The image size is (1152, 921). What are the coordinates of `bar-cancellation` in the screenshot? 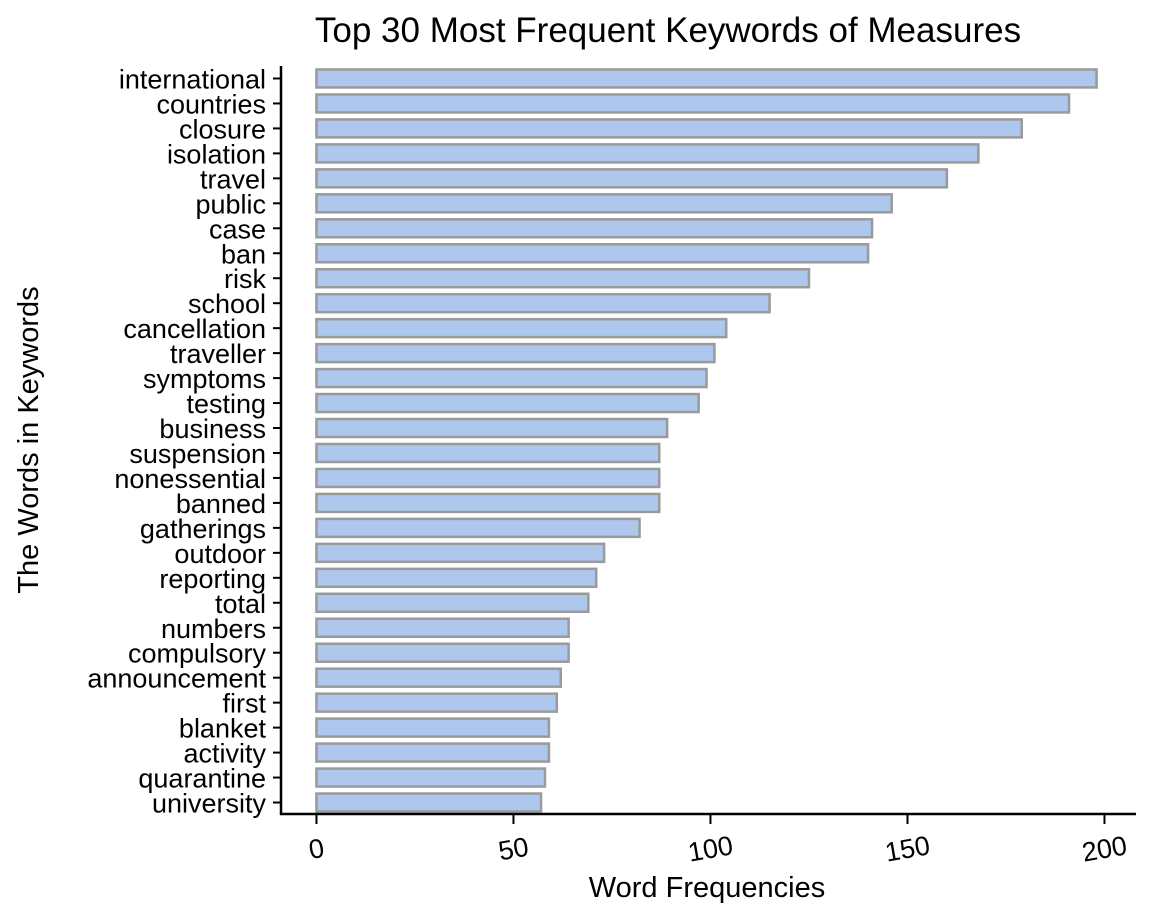 It's located at (521, 328).